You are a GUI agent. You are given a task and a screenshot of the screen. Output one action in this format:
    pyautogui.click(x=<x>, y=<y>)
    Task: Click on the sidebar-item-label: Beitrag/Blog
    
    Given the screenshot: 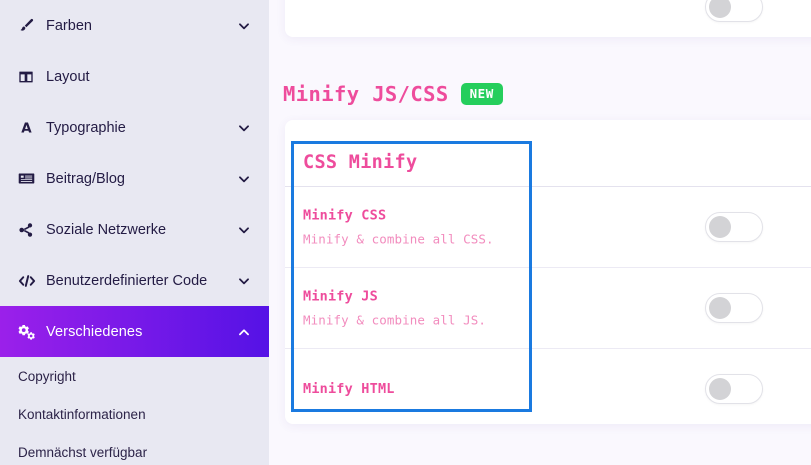 What is the action you would take?
    pyautogui.click(x=85, y=178)
    